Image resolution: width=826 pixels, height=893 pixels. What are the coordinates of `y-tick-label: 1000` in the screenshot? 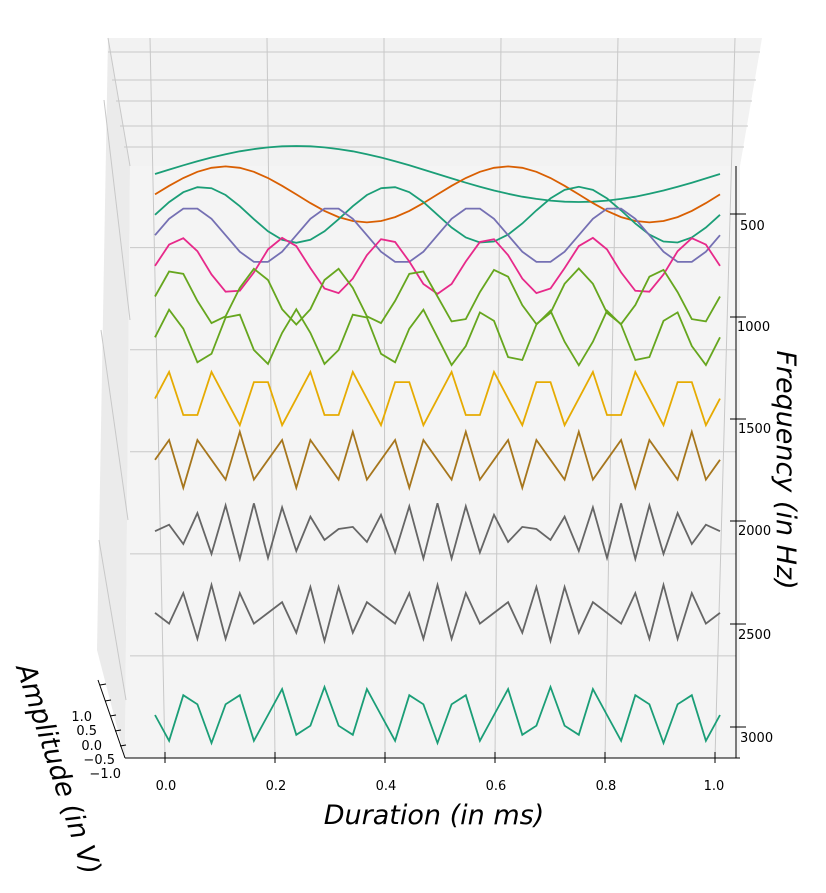 It's located at (753, 327).